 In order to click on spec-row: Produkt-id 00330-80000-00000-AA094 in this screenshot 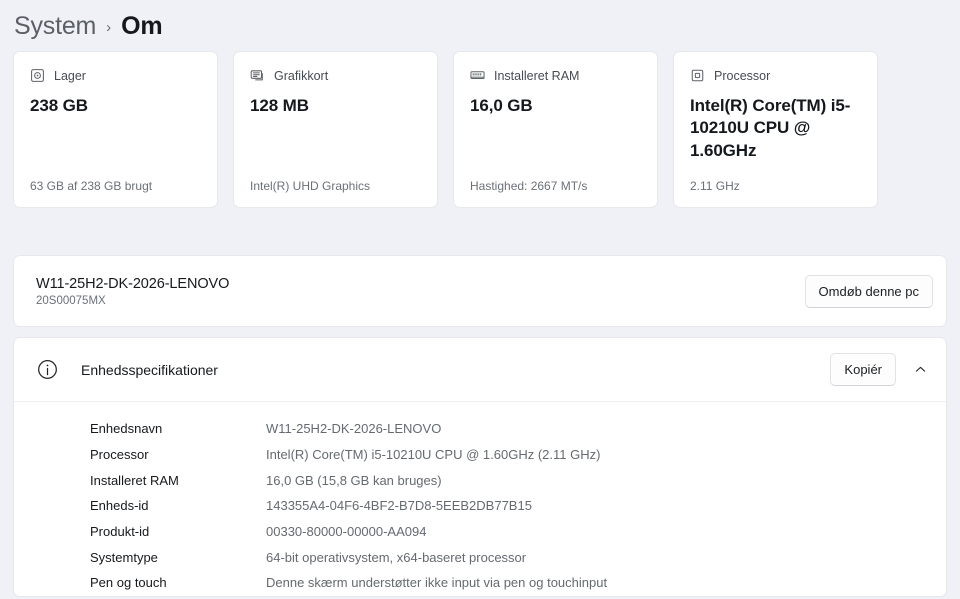, I will do `click(480, 532)`.